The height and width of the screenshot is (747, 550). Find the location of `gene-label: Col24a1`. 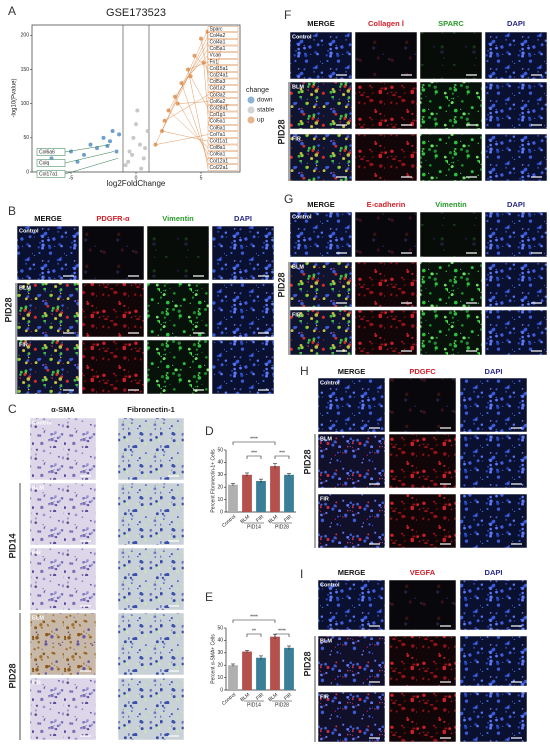

gene-label: Col24a1 is located at coordinates (219, 76).